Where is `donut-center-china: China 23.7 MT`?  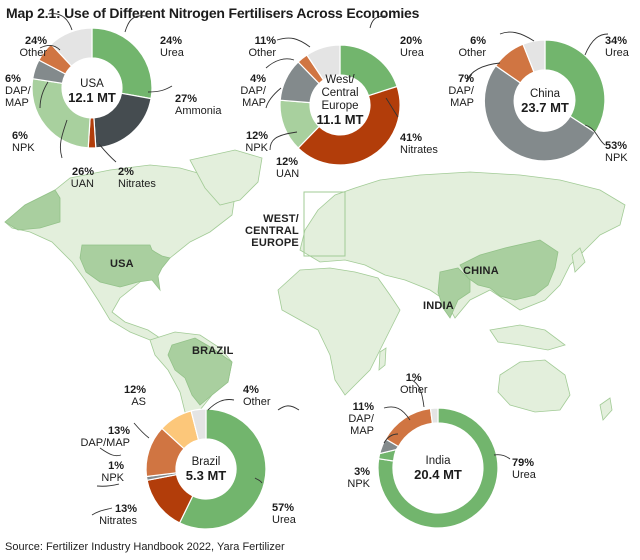 donut-center-china: China 23.7 MT is located at coordinates (545, 101).